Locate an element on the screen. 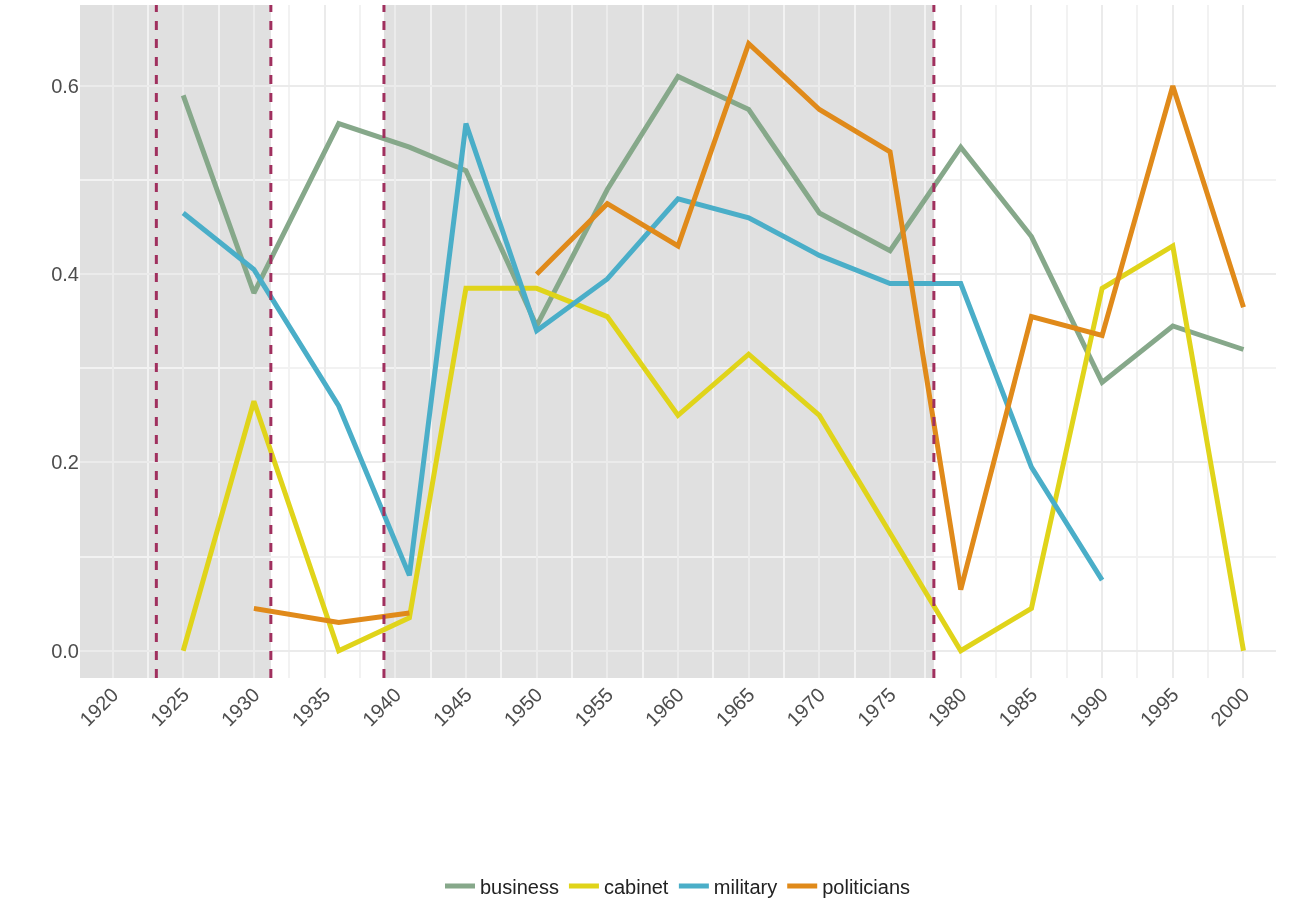 This screenshot has height=911, width=1291. legend-label: politicians is located at coordinates (866, 886).